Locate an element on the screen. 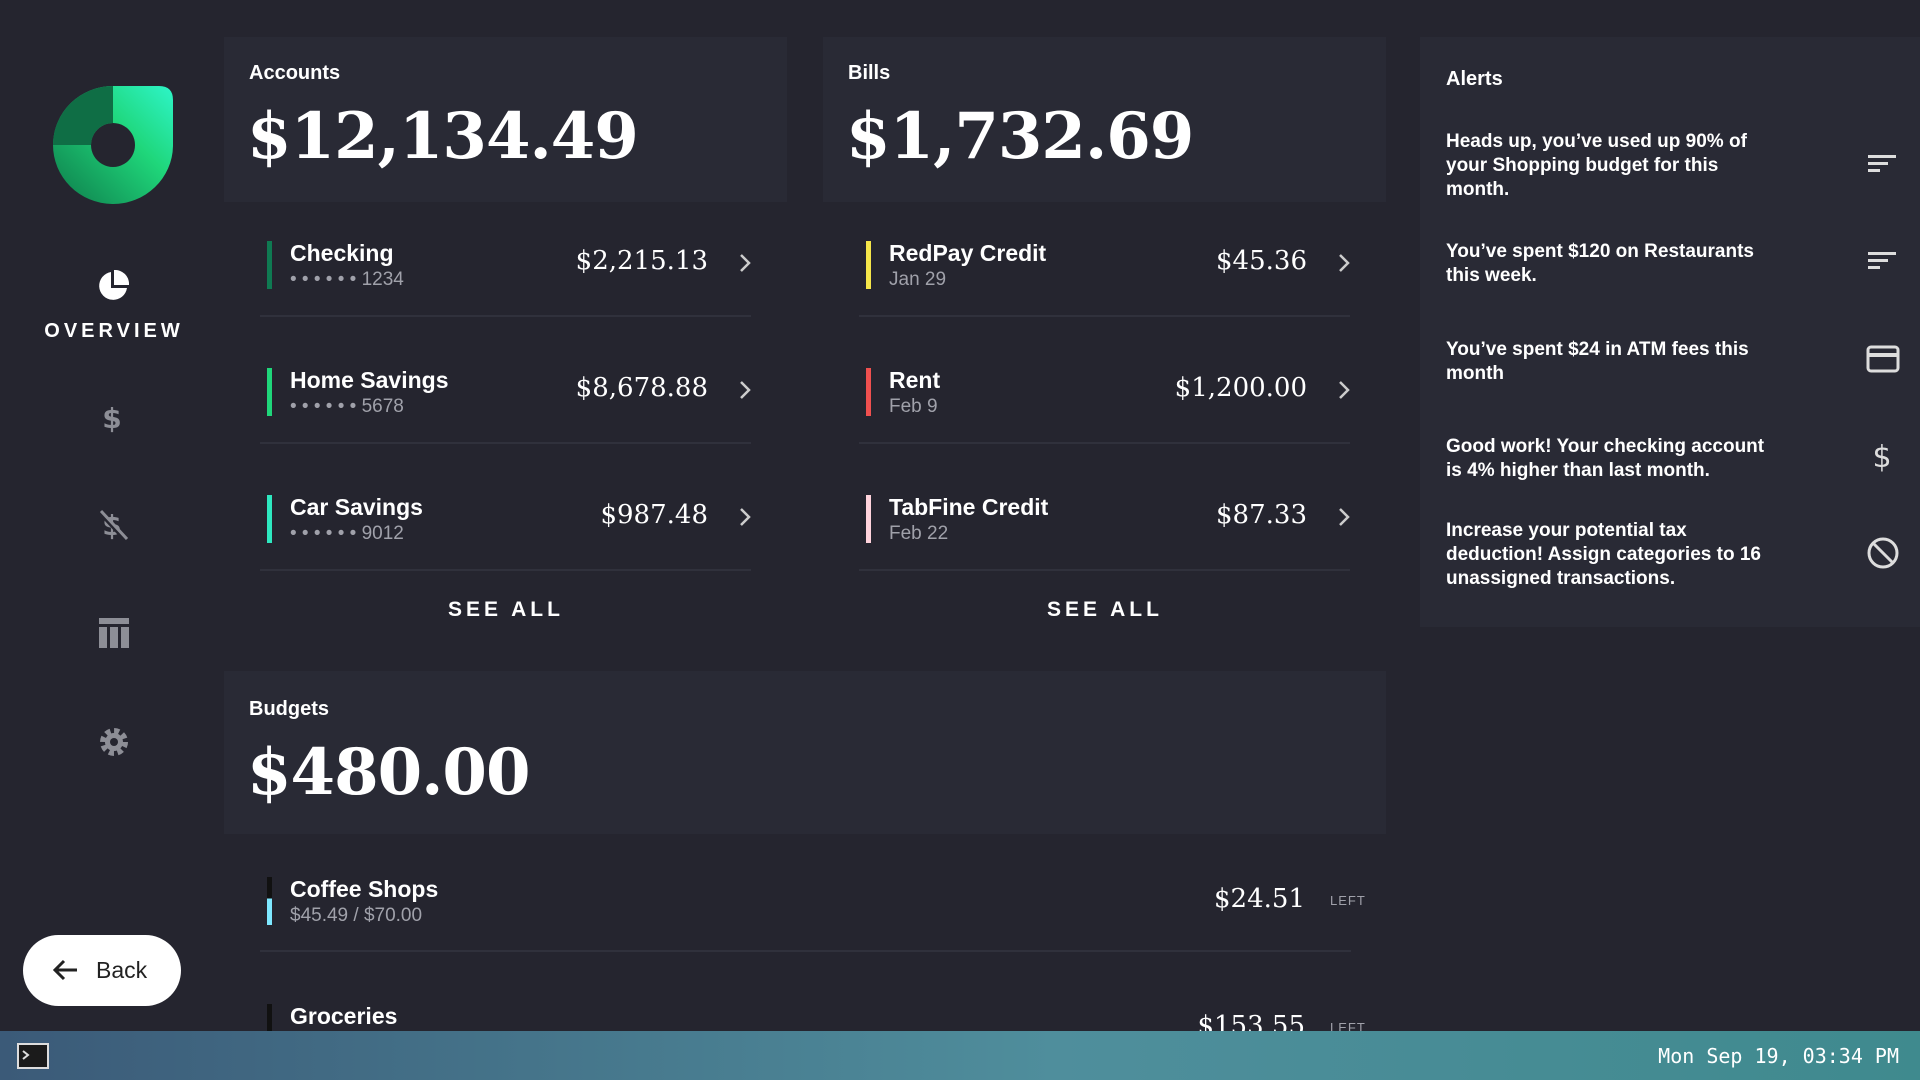 This screenshot has width=1920, height=1080. bill-date: Feb 22 is located at coordinates (919, 533).